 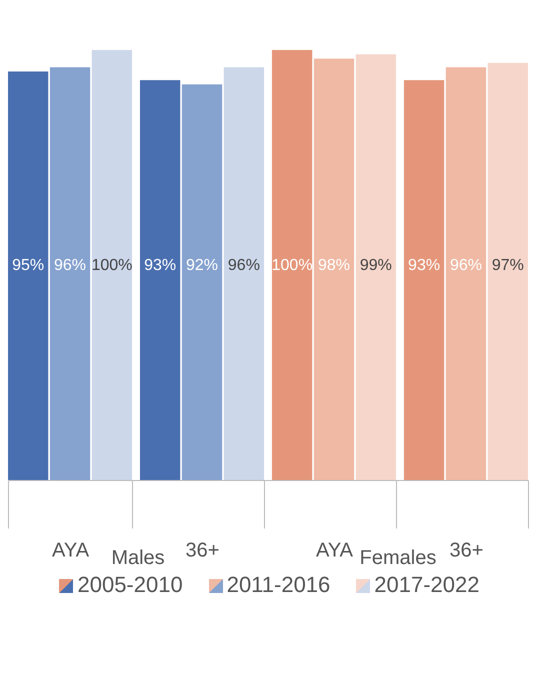 I want to click on legend-label: 2005-2010, so click(x=129, y=585).